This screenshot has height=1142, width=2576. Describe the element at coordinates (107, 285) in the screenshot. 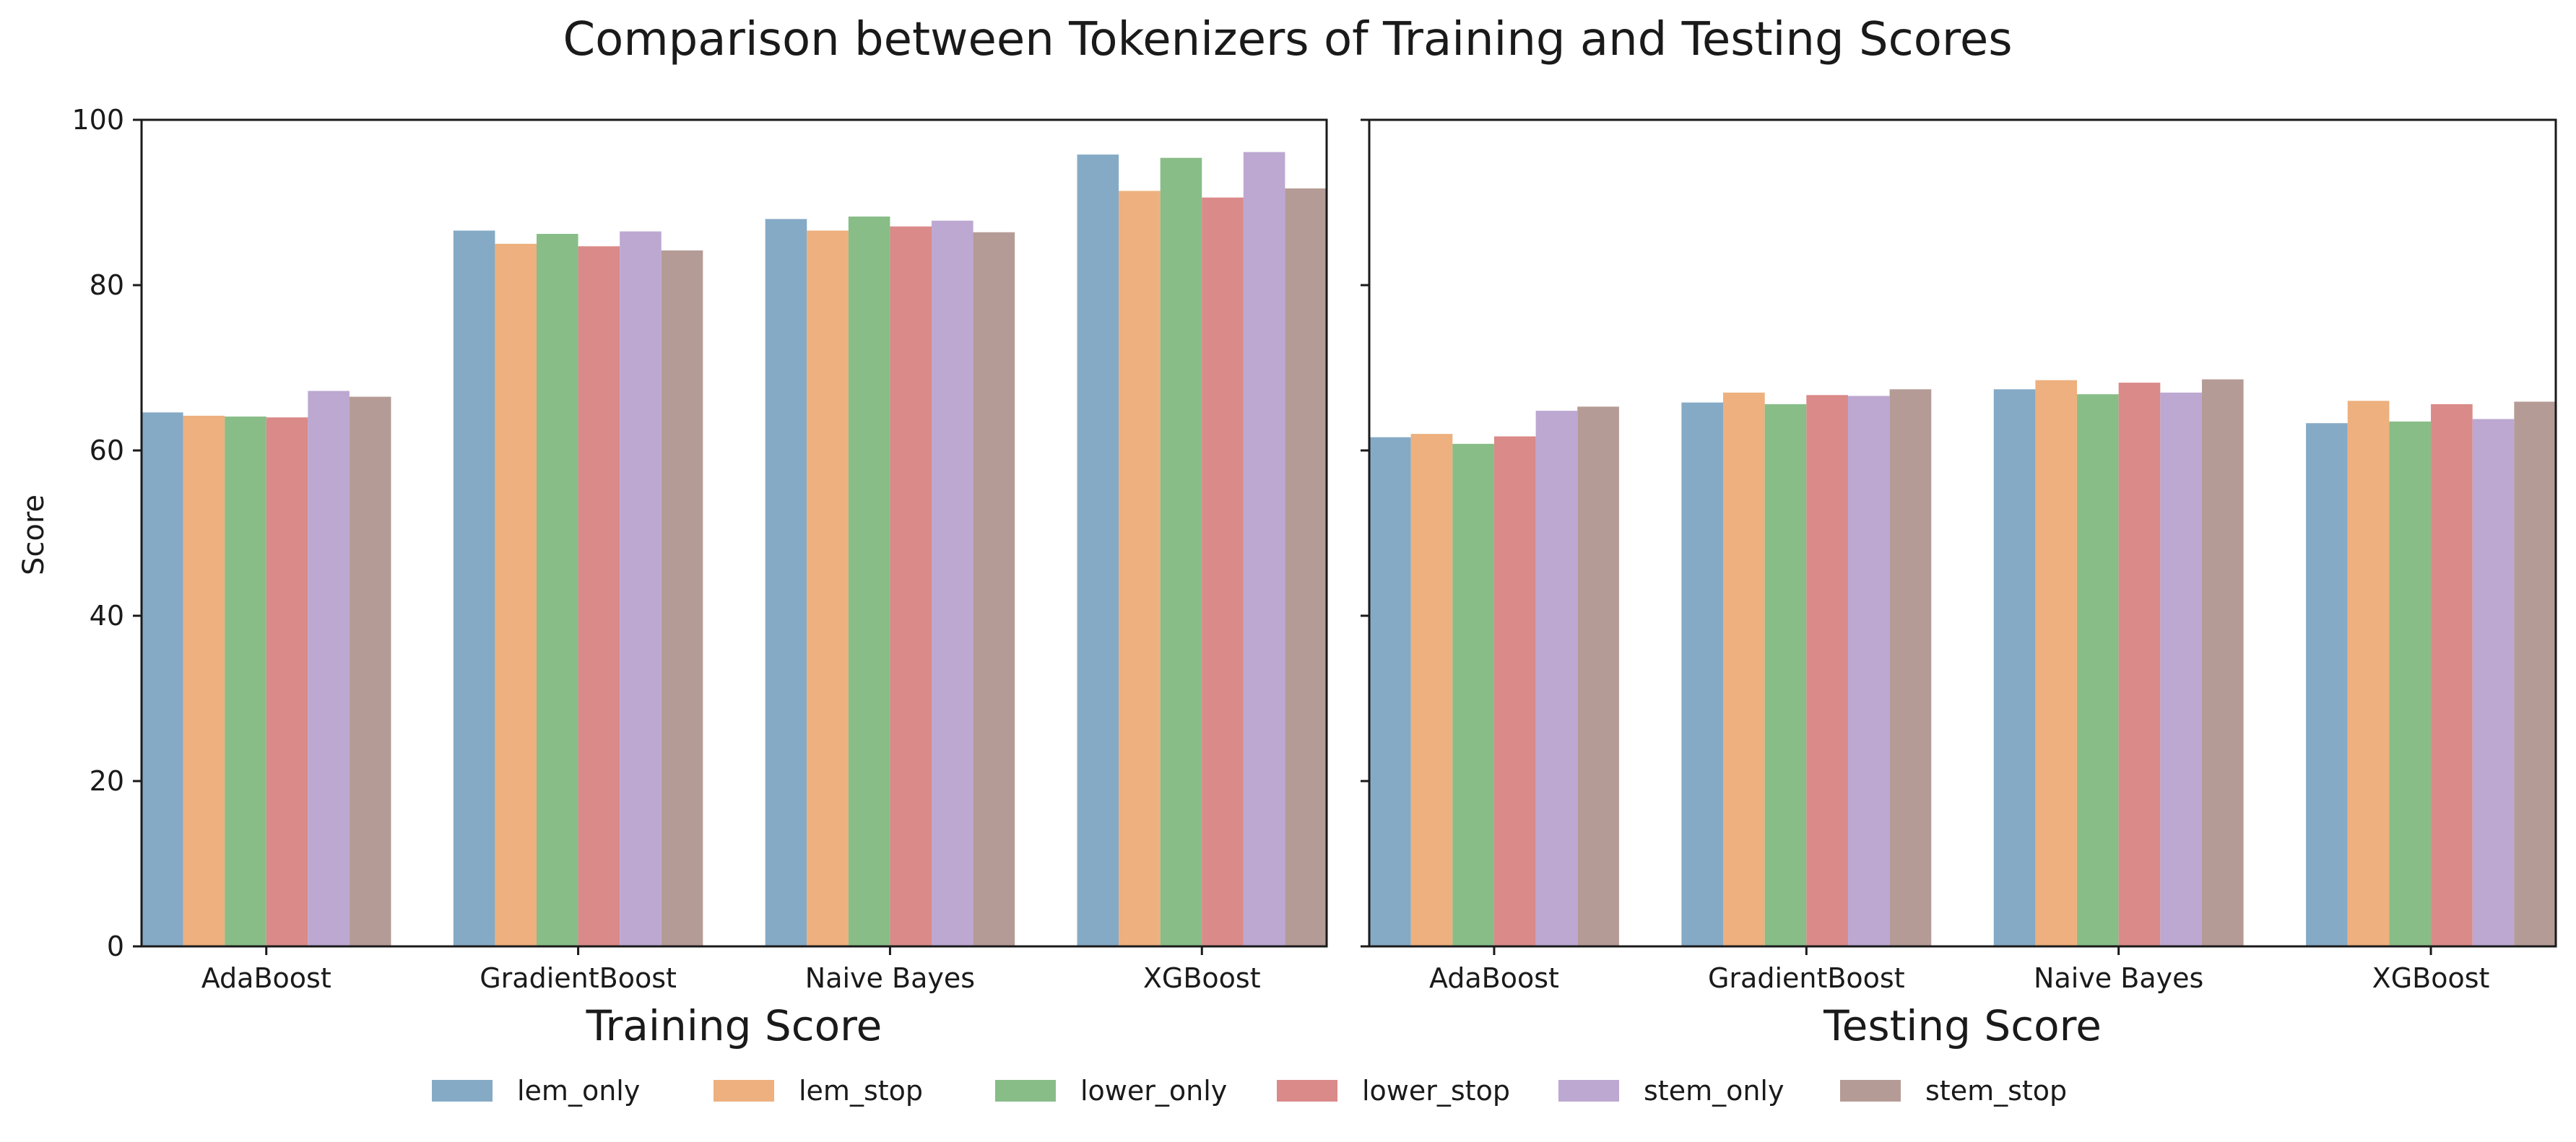

I see `y-tick-label: 80` at that location.